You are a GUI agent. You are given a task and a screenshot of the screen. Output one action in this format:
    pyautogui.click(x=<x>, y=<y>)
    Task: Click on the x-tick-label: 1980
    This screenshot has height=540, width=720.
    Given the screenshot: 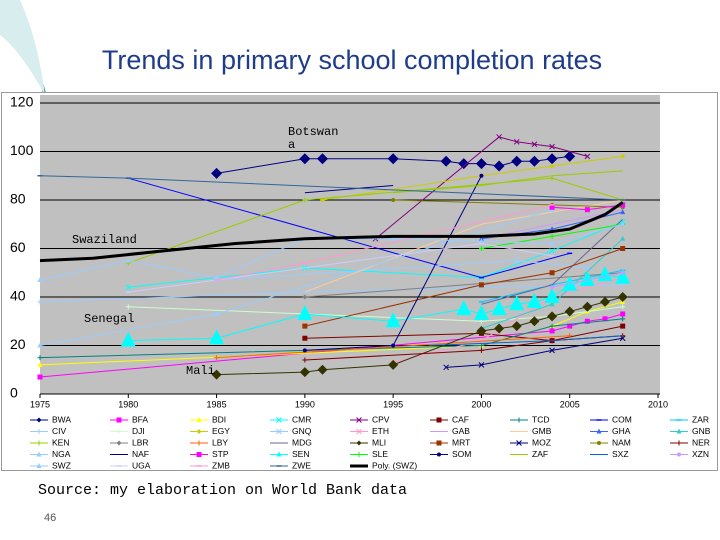 What is the action you would take?
    pyautogui.click(x=128, y=404)
    